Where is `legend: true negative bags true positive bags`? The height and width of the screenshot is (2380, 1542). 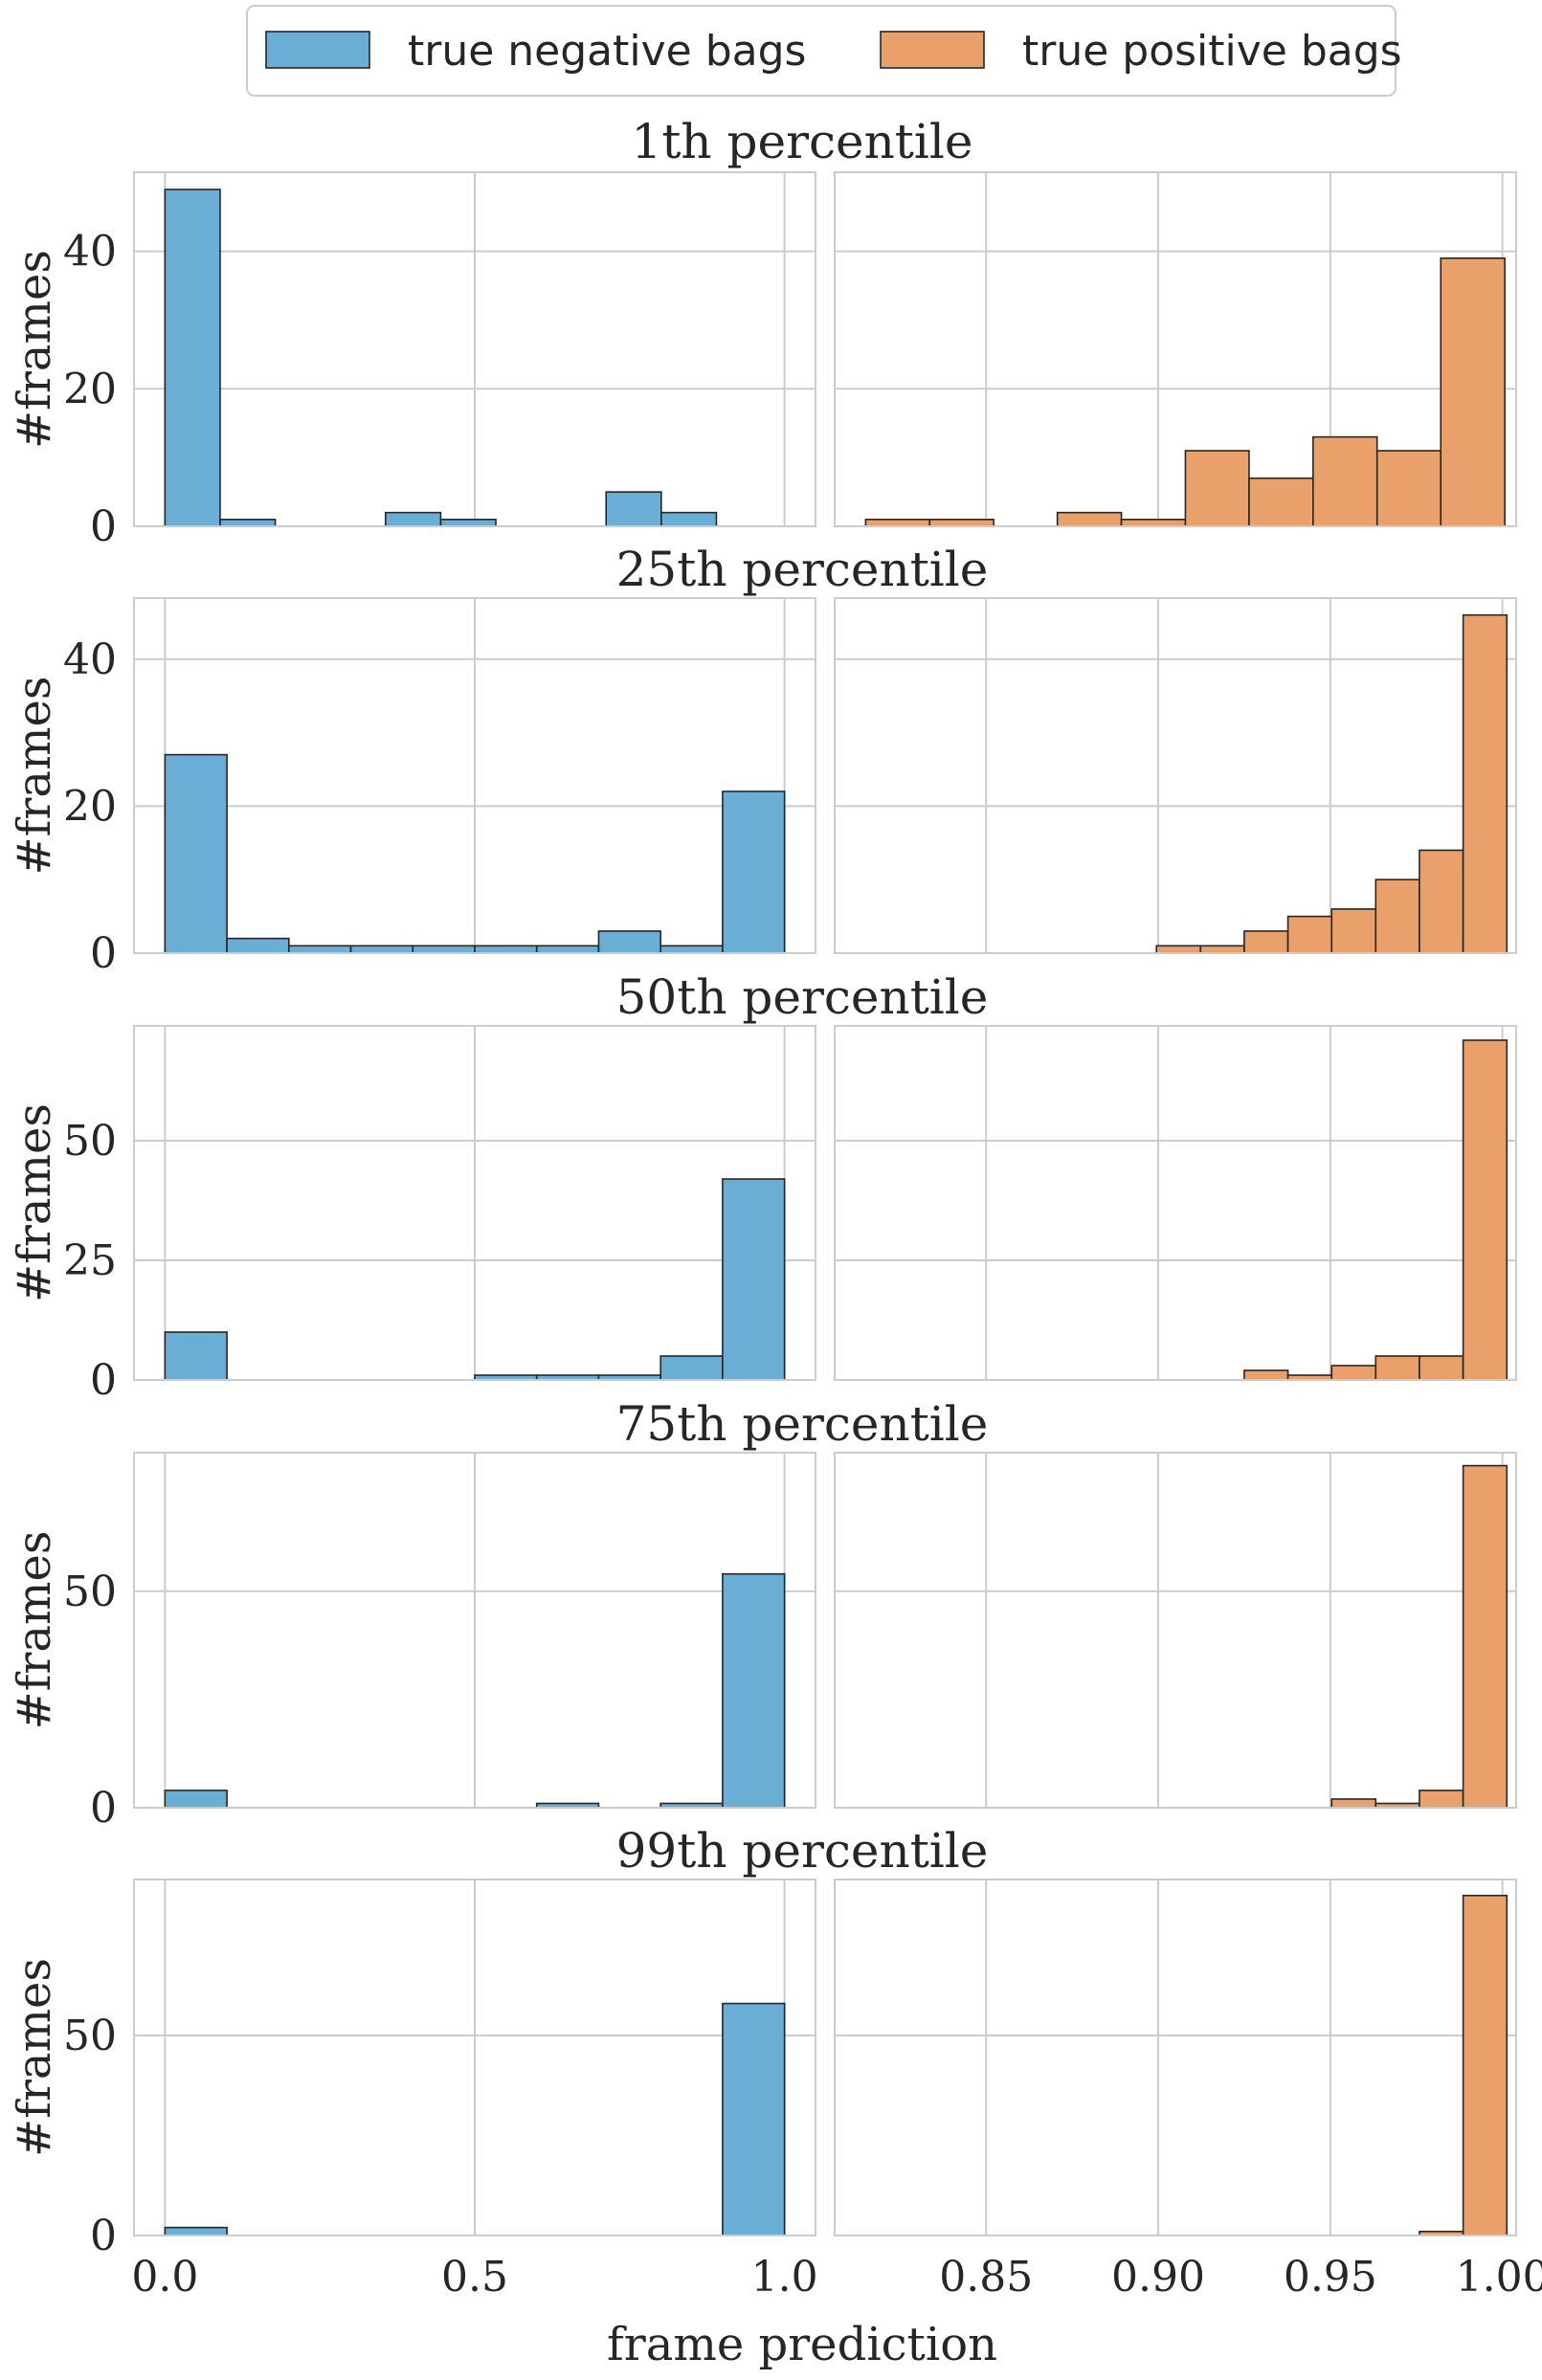 legend: true negative bags true positive bags is located at coordinates (824, 51).